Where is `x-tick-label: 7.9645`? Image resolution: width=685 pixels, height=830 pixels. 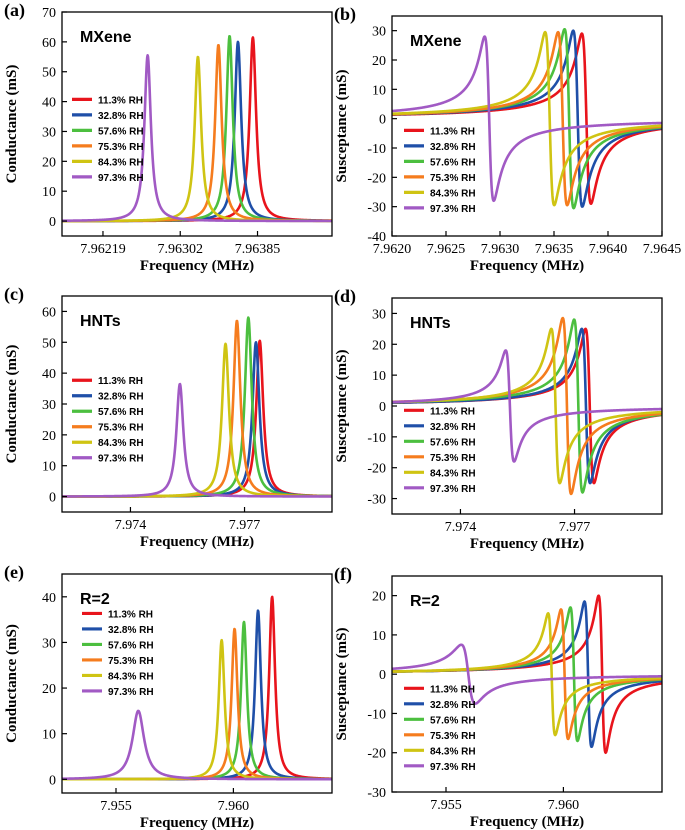 x-tick-label: 7.9645 is located at coordinates (662, 249).